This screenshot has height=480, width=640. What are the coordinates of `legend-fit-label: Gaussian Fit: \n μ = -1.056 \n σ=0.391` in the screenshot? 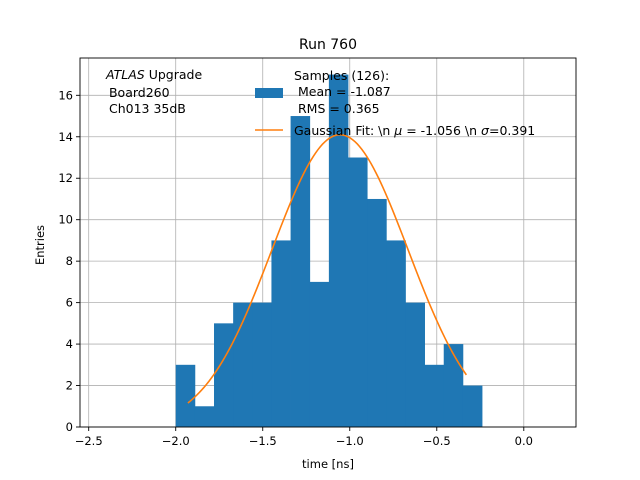 It's located at (414, 130).